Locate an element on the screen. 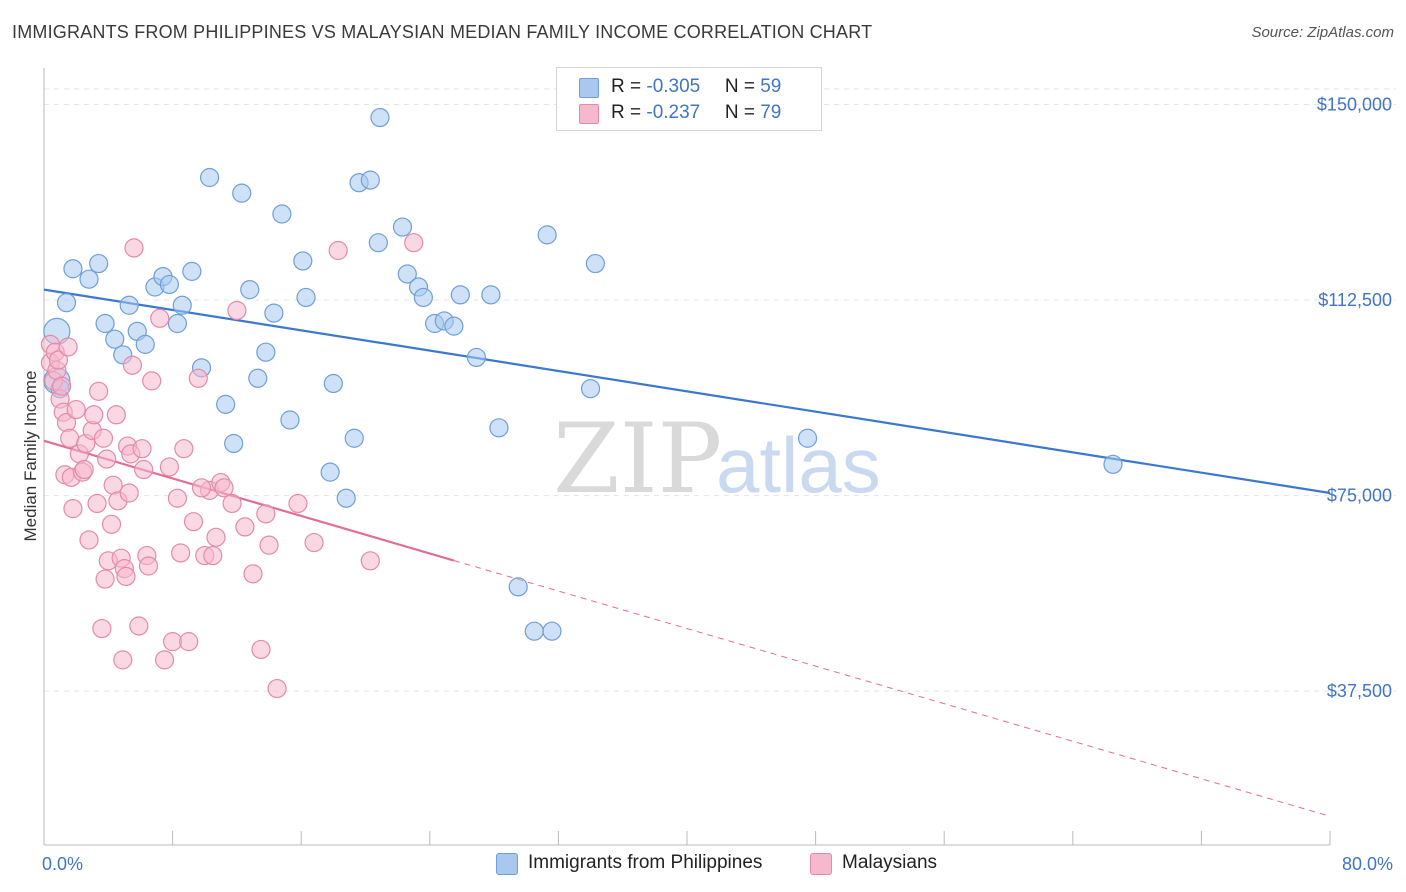 This screenshot has height=892, width=1406. watermark-zip: ZIP is located at coordinates (637, 459).